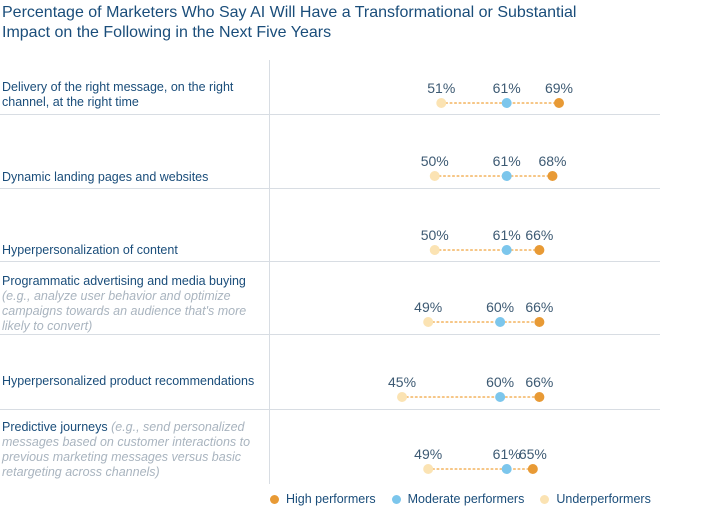  I want to click on legend-item-under: Underperformers, so click(595, 499).